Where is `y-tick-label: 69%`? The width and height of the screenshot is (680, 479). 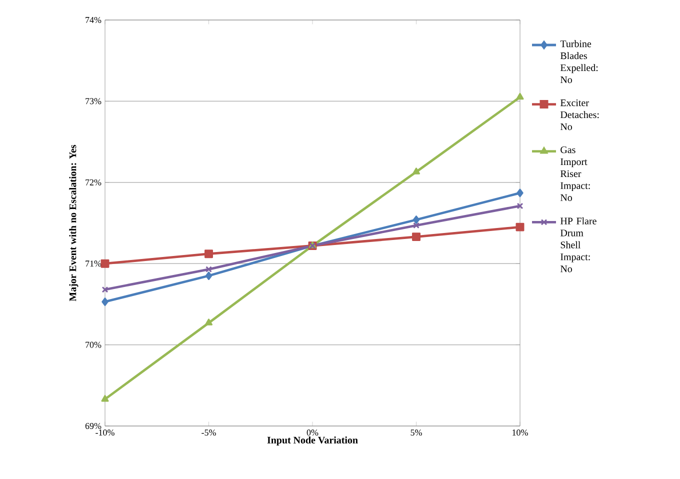 y-tick-label: 69% is located at coordinates (93, 426).